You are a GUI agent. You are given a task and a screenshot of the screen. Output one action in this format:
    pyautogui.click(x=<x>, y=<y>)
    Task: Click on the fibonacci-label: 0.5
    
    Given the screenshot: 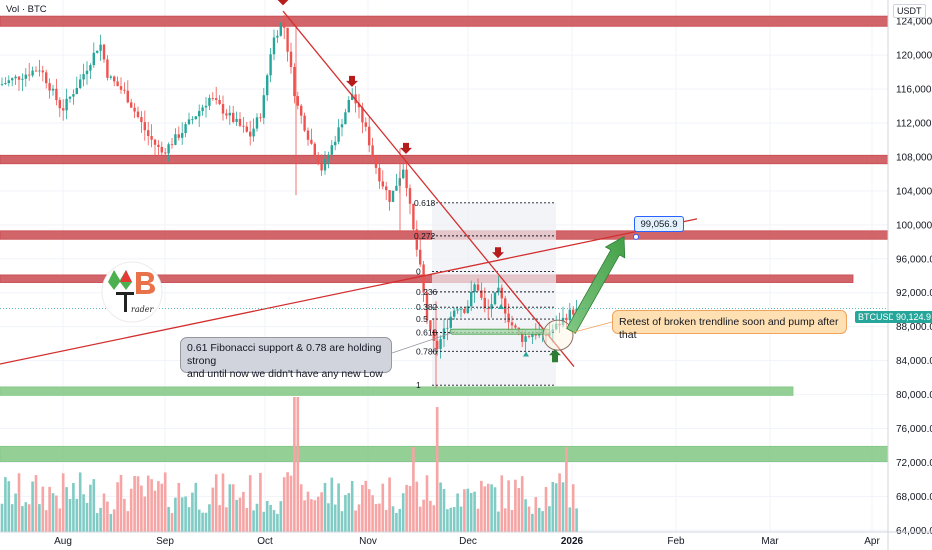 What is the action you would take?
    pyautogui.click(x=422, y=319)
    